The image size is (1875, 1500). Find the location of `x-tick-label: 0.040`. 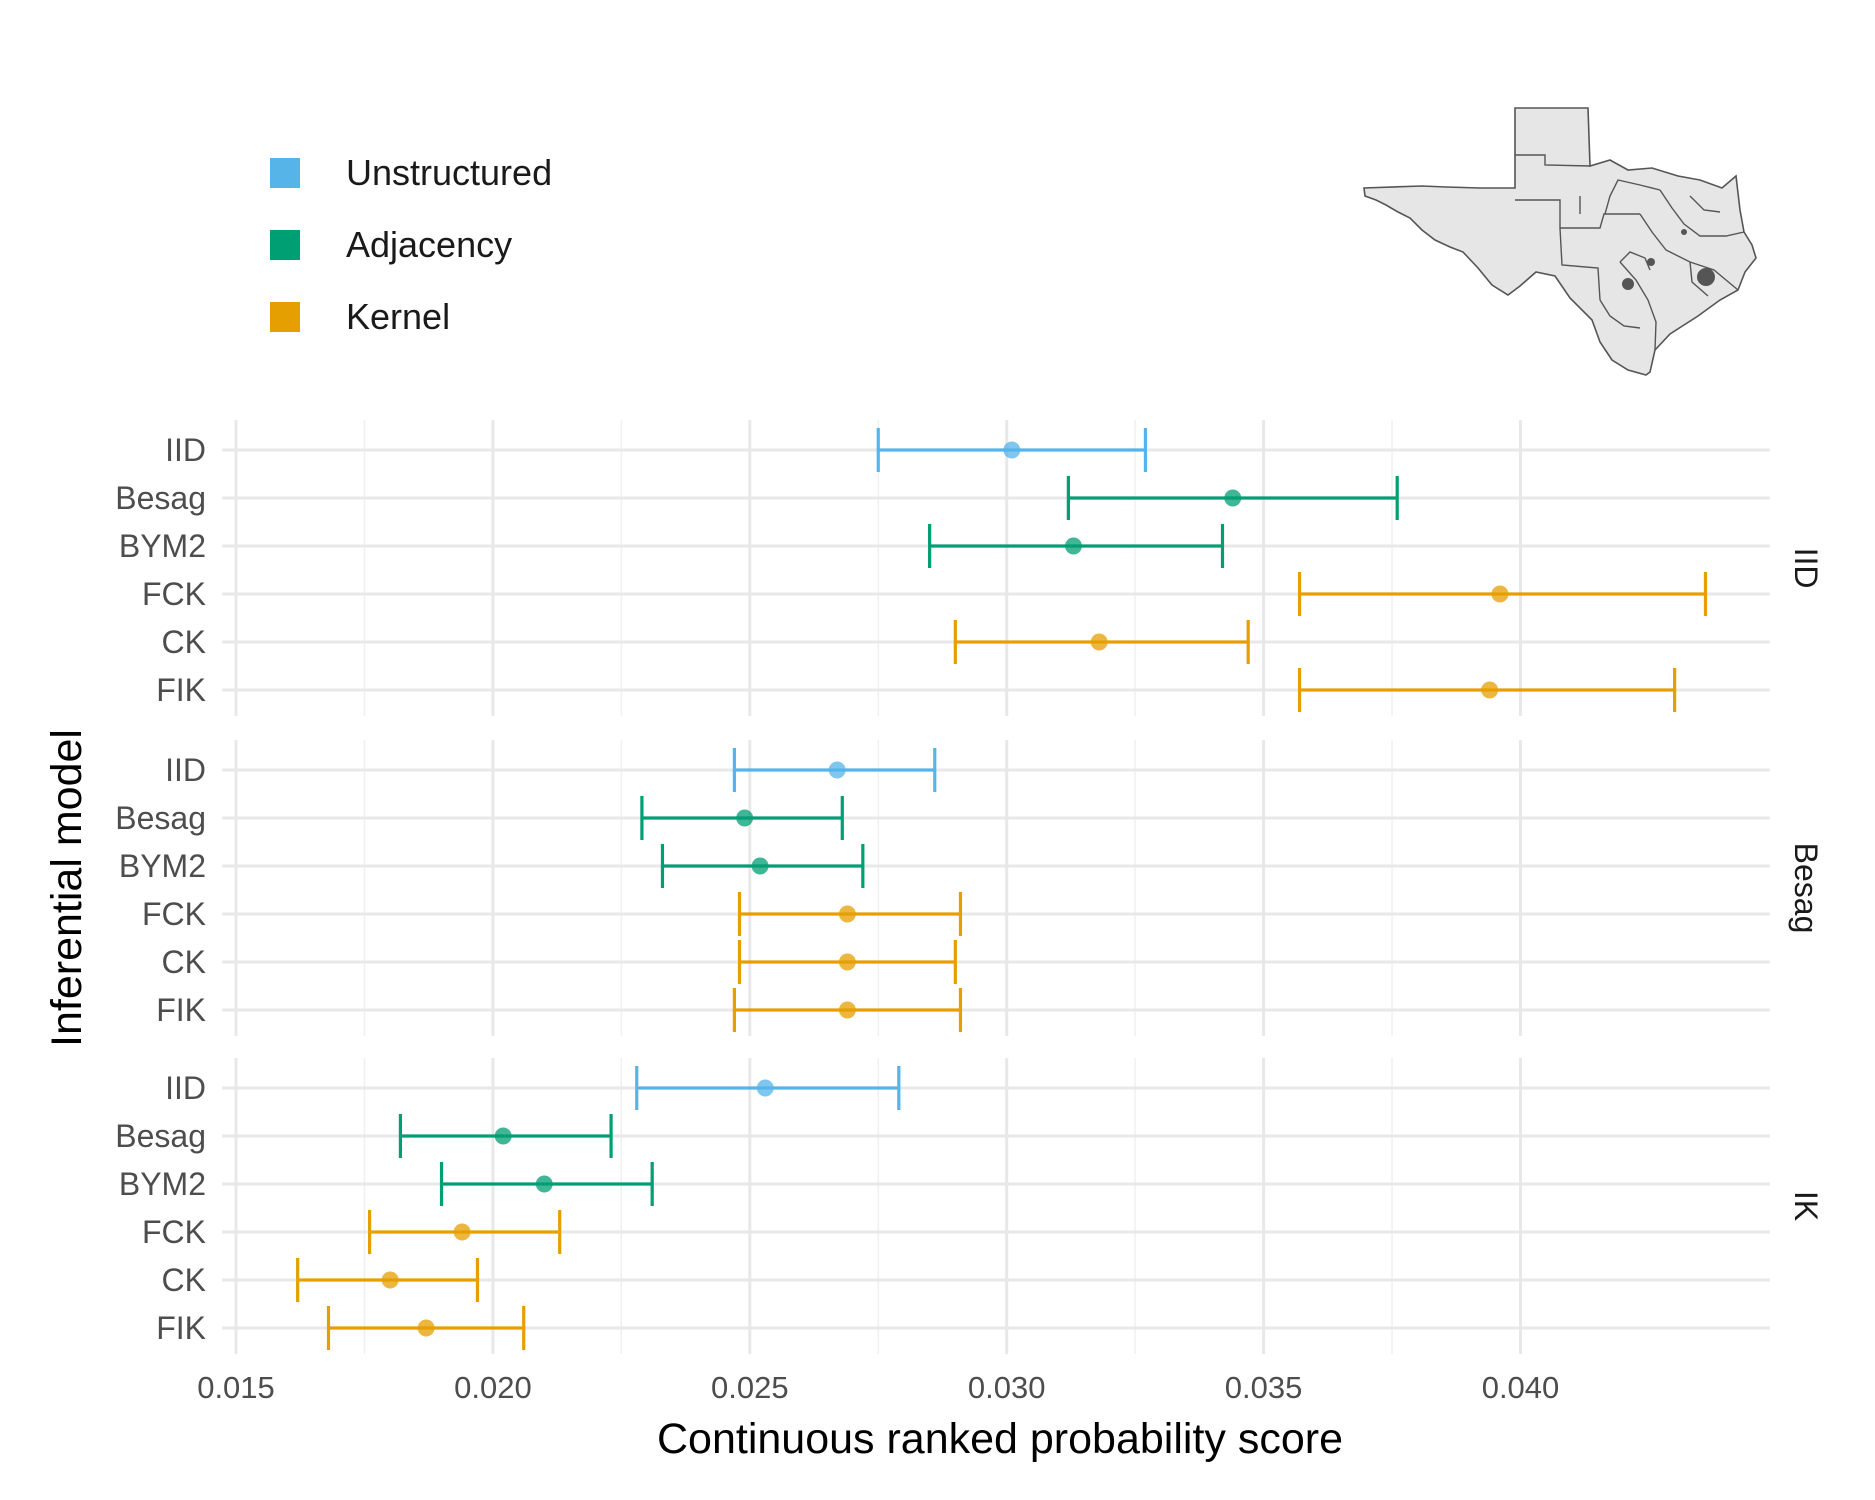

x-tick-label: 0.040 is located at coordinates (1521, 1387).